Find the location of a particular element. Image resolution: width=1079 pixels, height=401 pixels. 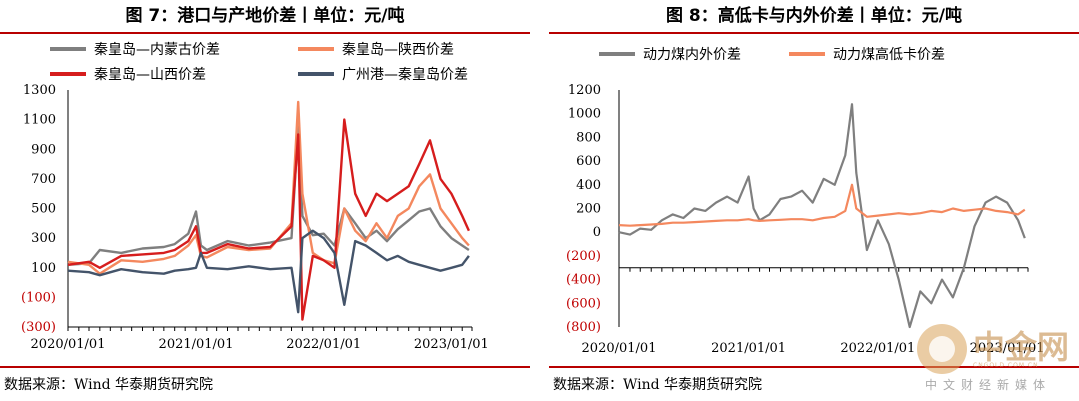

watermark-domain: CNGOLD.COM.CN is located at coordinates (1006, 365).